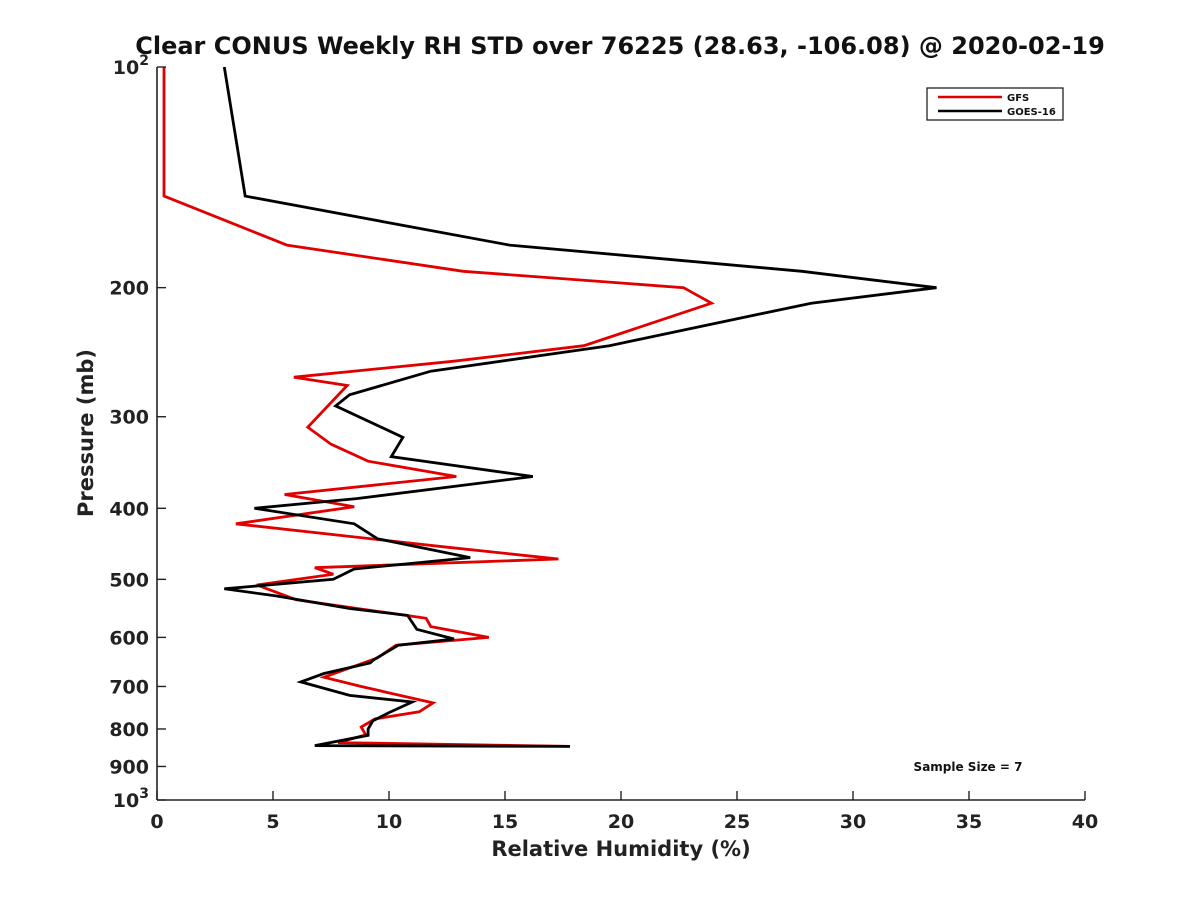 The image size is (1200, 900). Describe the element at coordinates (129, 289) in the screenshot. I see `y-tick-label: 200` at that location.